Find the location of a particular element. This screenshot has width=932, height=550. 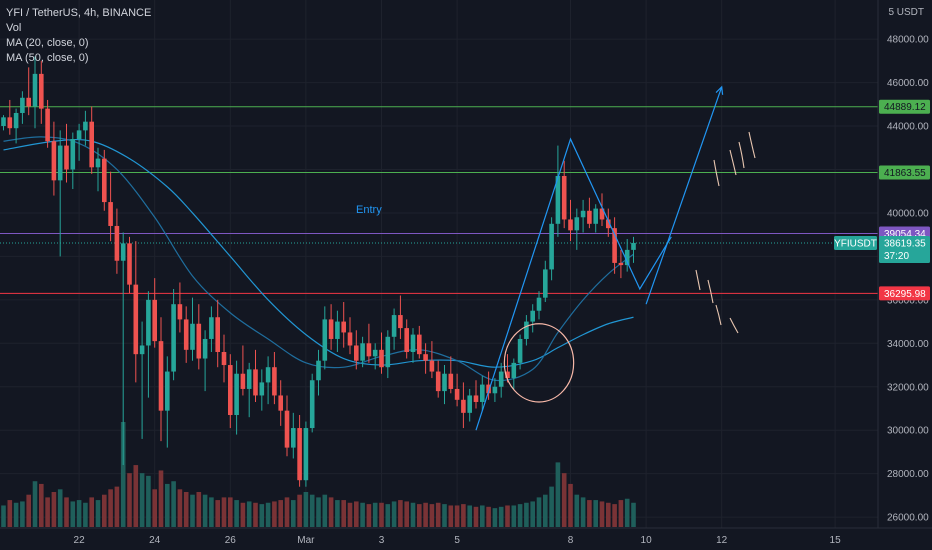

candle-countdown: 37:20 is located at coordinates (896, 256).